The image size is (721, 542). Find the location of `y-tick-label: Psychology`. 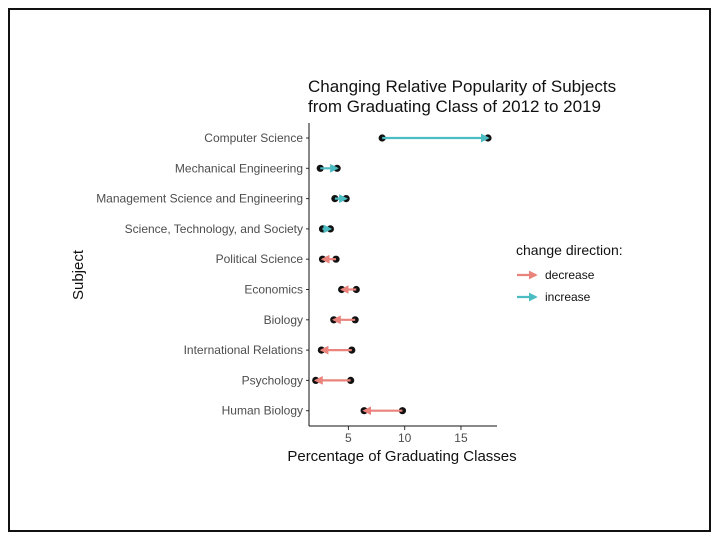

y-tick-label: Psychology is located at coordinates (272, 380).